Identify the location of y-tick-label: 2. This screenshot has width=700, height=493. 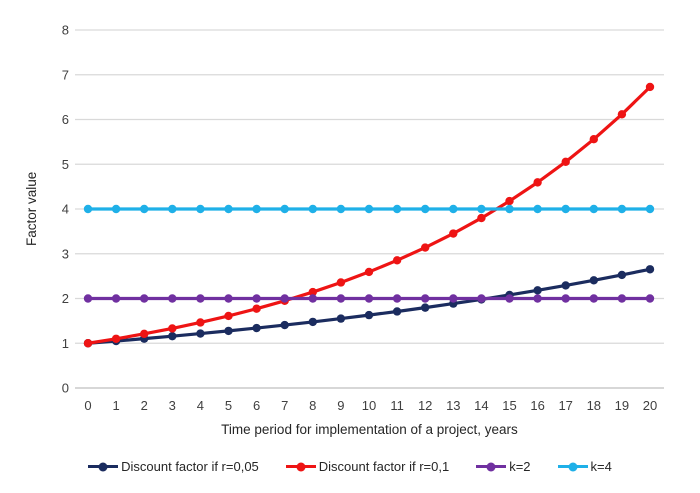
(65, 298).